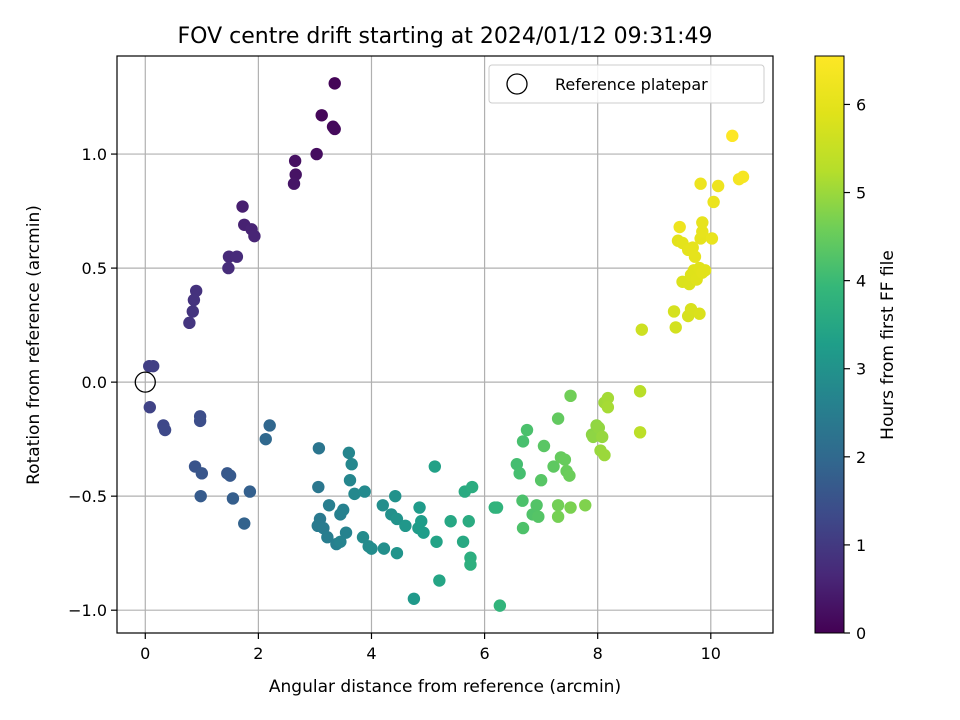 This screenshot has height=720, width=960. I want to click on colorbar-tick-label: 0, so click(861, 633).